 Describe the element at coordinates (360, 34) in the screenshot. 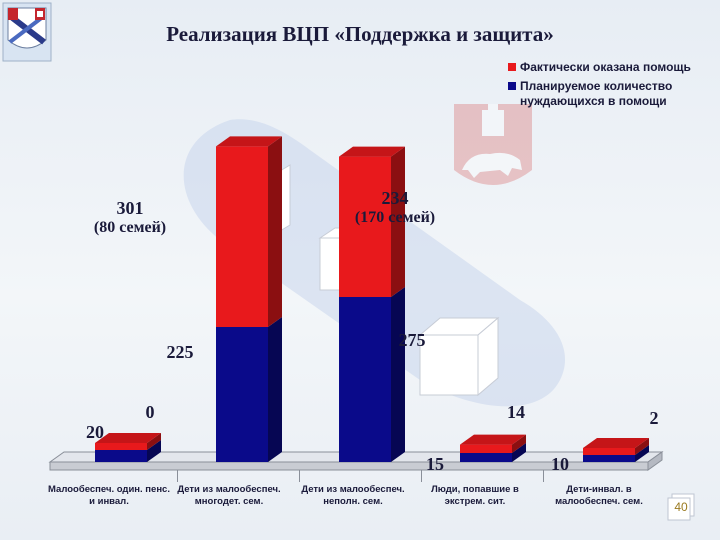

I see `chart-title: Реализация ВЦП «Поддержка и защита»` at that location.